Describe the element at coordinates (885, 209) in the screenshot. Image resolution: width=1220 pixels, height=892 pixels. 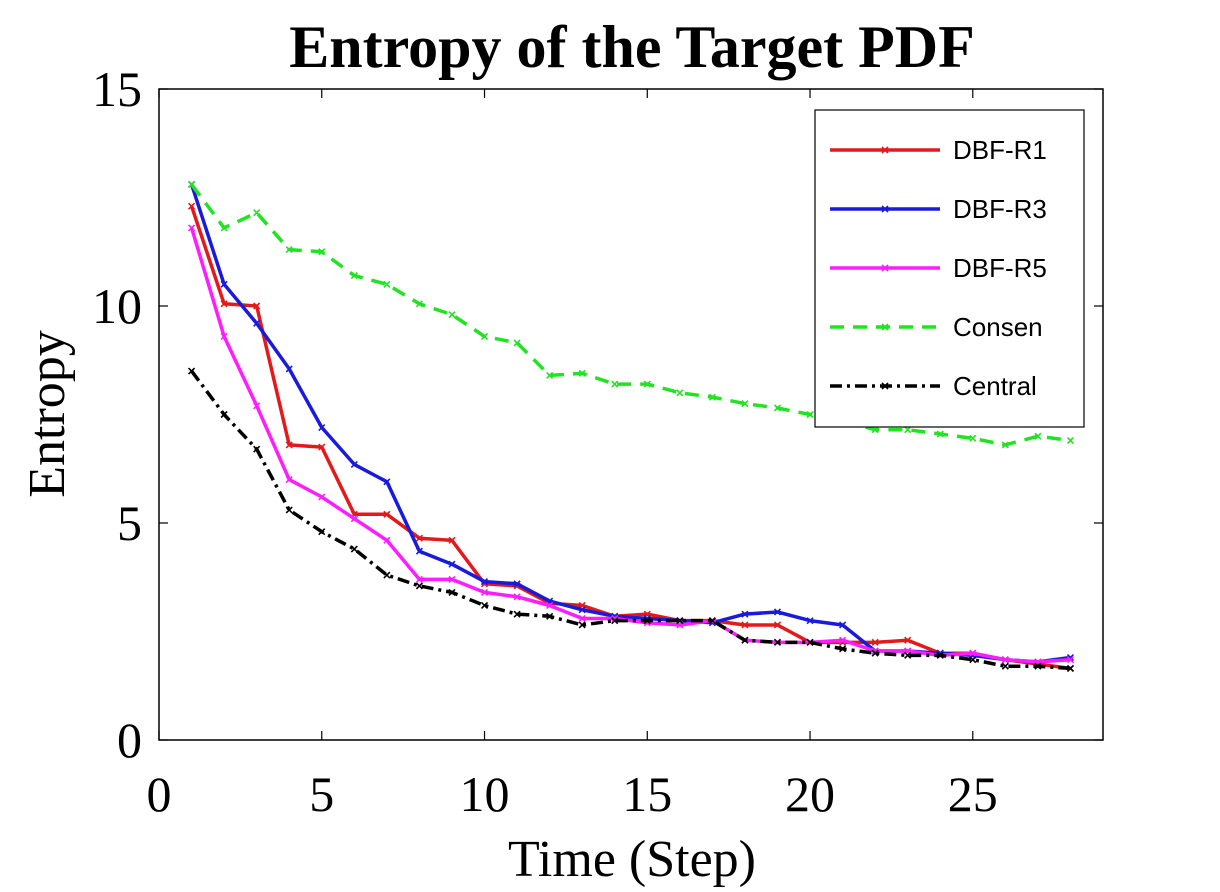
I see `legend-marker-dbf-r3` at that location.